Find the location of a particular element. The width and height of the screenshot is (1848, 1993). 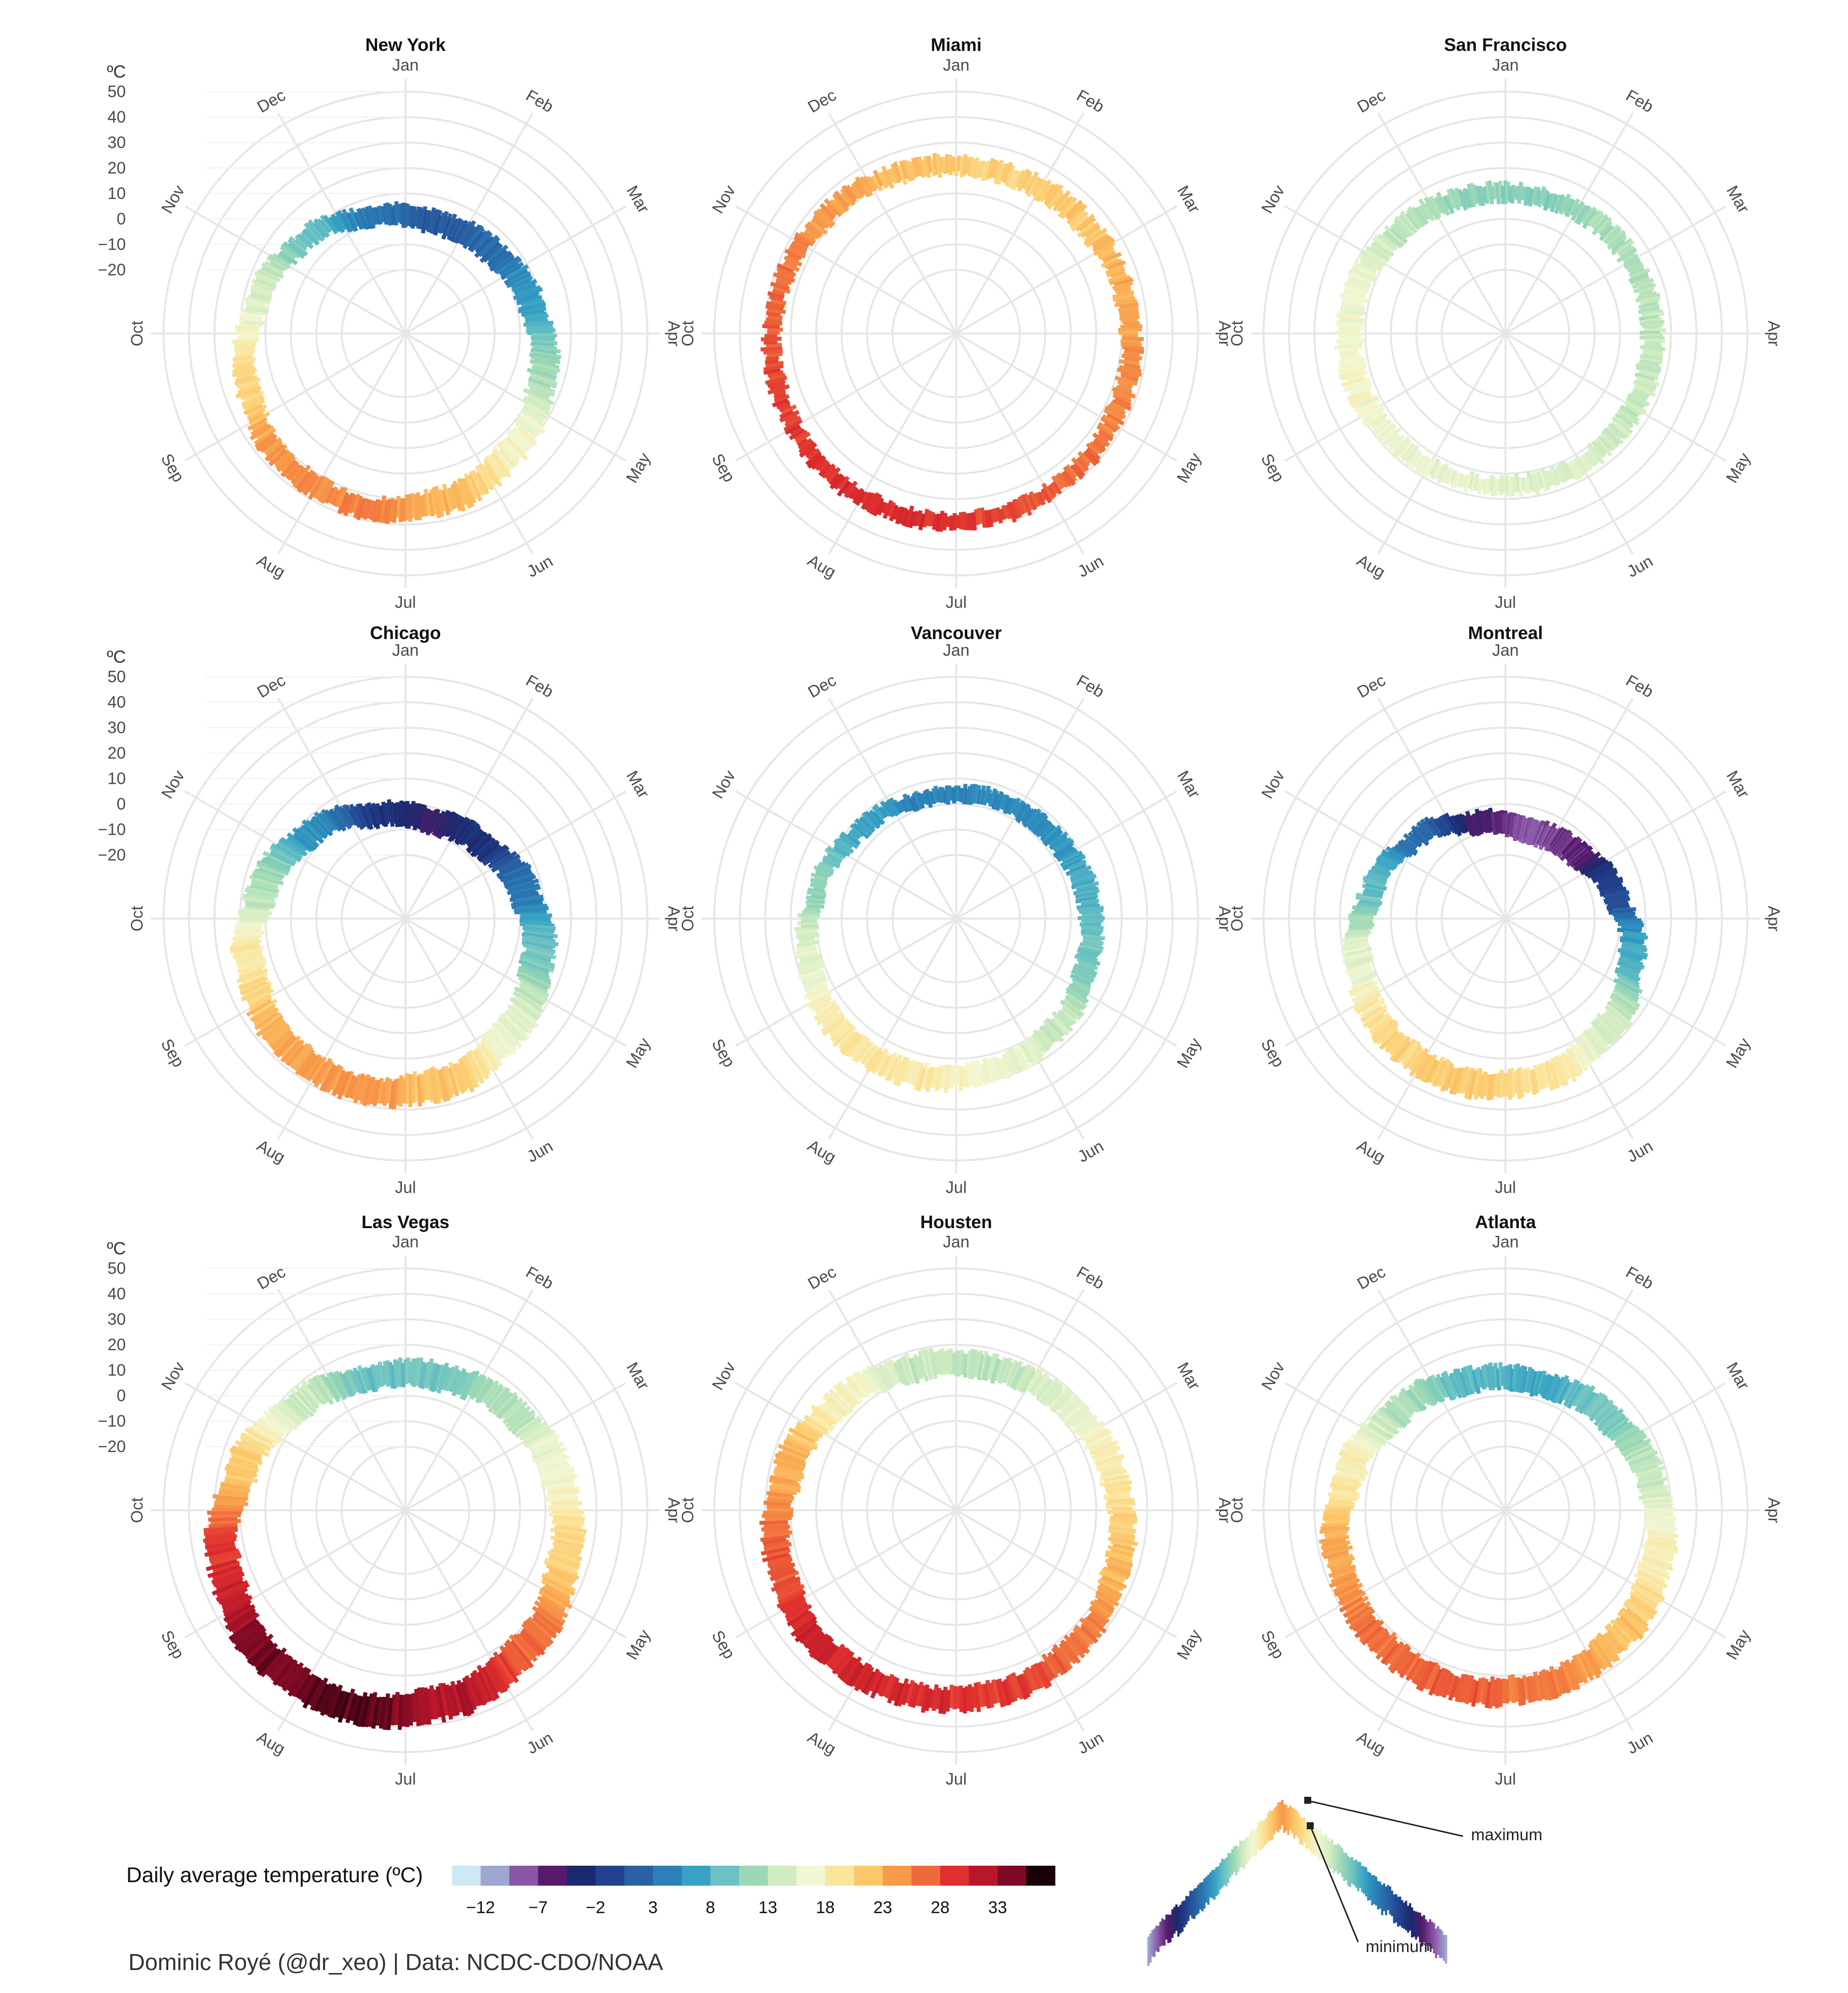

chart-title: Montreal is located at coordinates (1505, 633).